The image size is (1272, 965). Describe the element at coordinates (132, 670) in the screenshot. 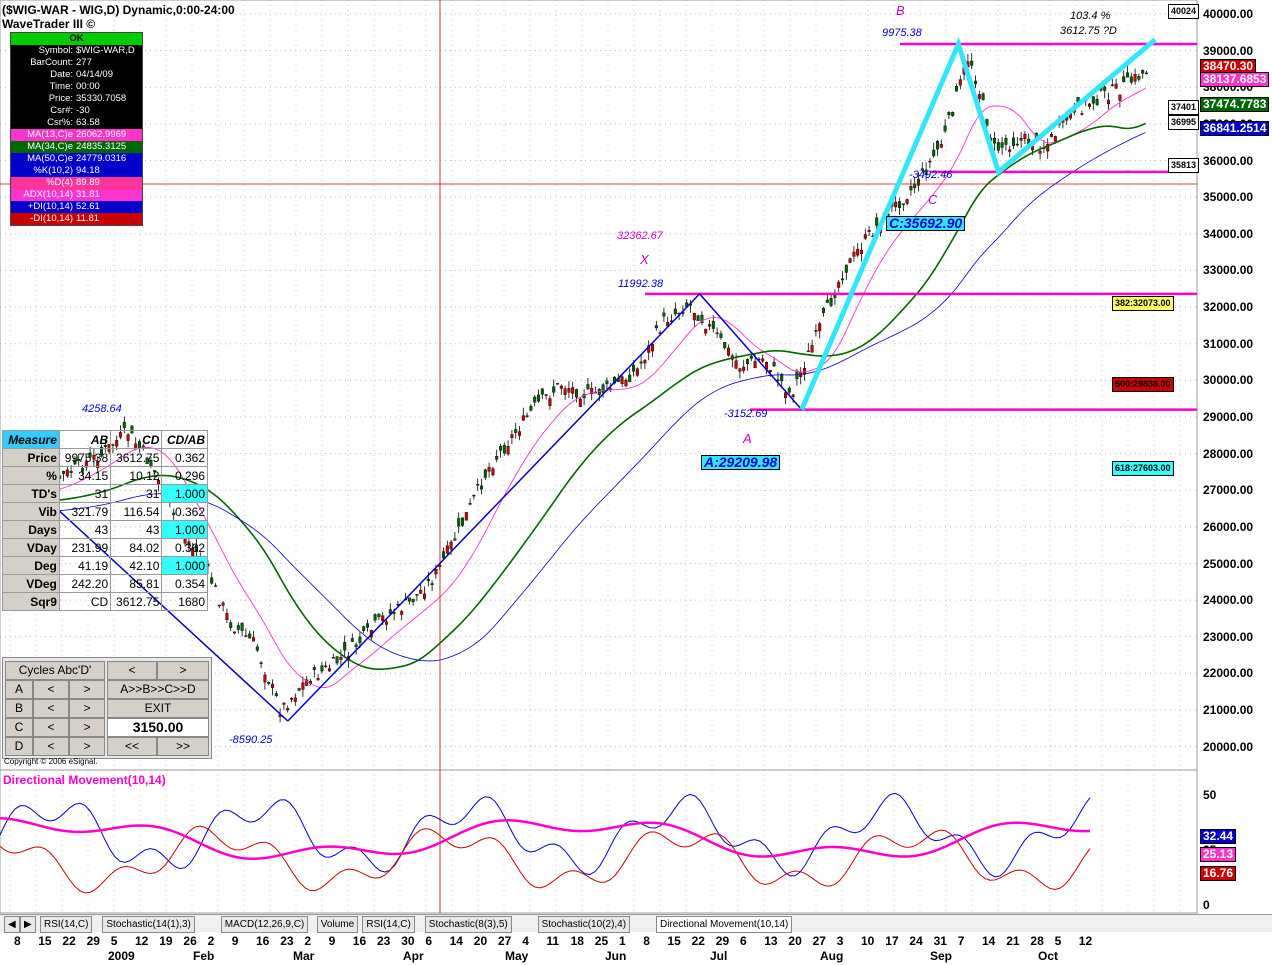

I see `cycles-prev-button: <` at that location.